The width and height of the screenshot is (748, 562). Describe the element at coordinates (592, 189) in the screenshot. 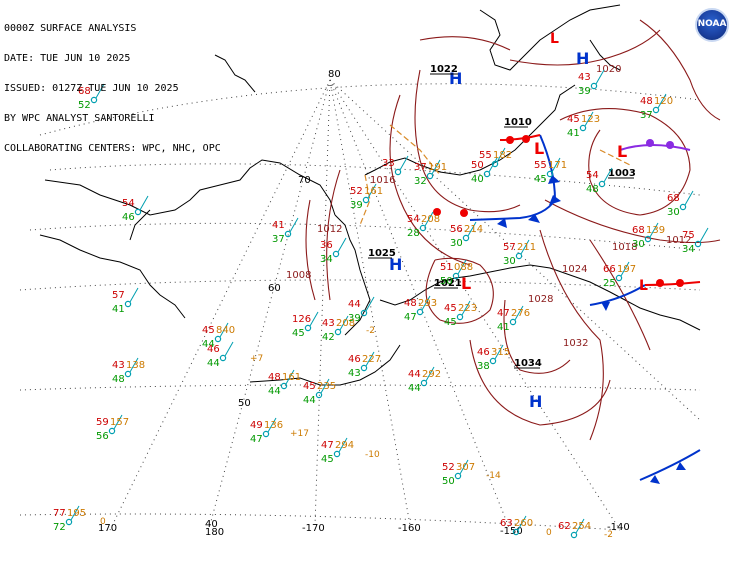

I see `dewpoint-value: 48` at that location.